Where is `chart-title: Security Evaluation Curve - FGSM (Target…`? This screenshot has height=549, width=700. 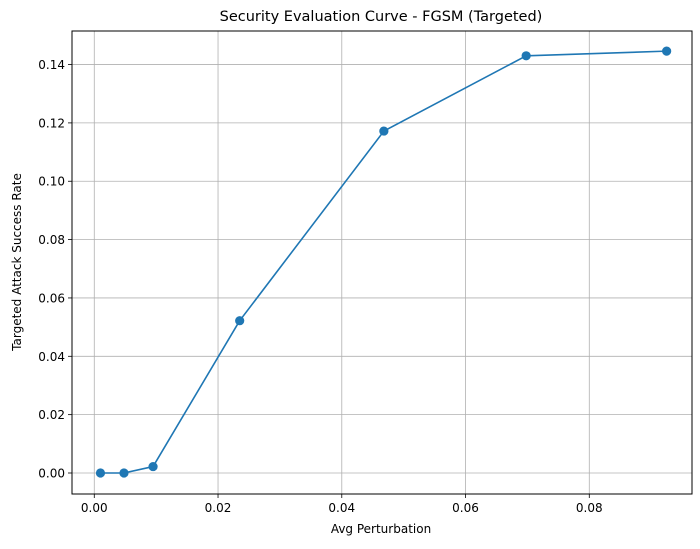 chart-title: Security Evaluation Curve - FGSM (Target… is located at coordinates (381, 17).